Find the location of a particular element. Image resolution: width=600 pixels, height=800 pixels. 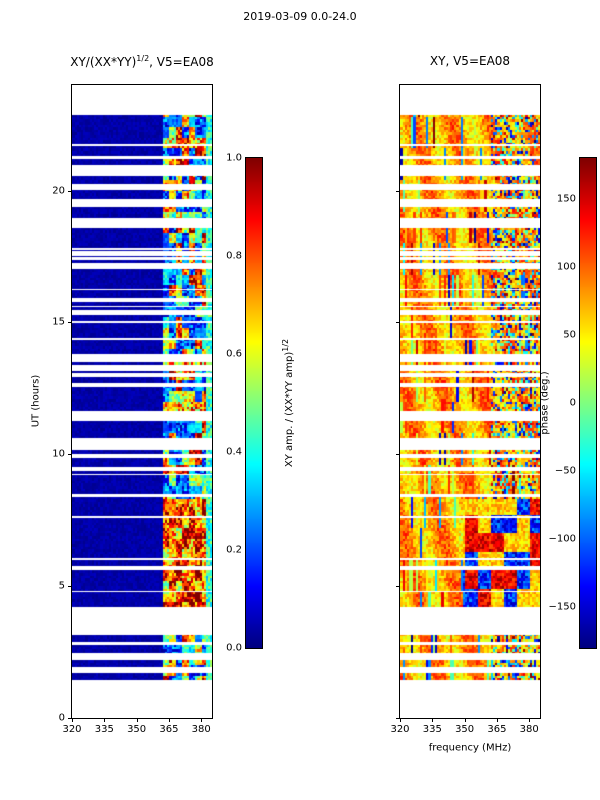

left-panel-title: XY/(XX*YY)1/2, V5=EA08 is located at coordinates (142, 61).